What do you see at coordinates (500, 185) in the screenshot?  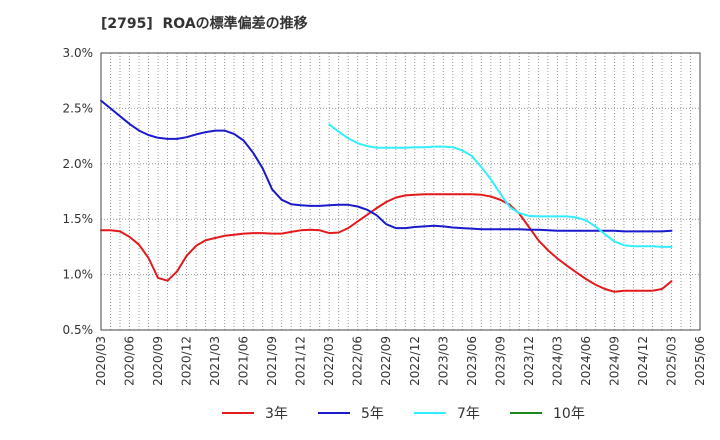 I see `series-line-7y` at bounding box center [500, 185].